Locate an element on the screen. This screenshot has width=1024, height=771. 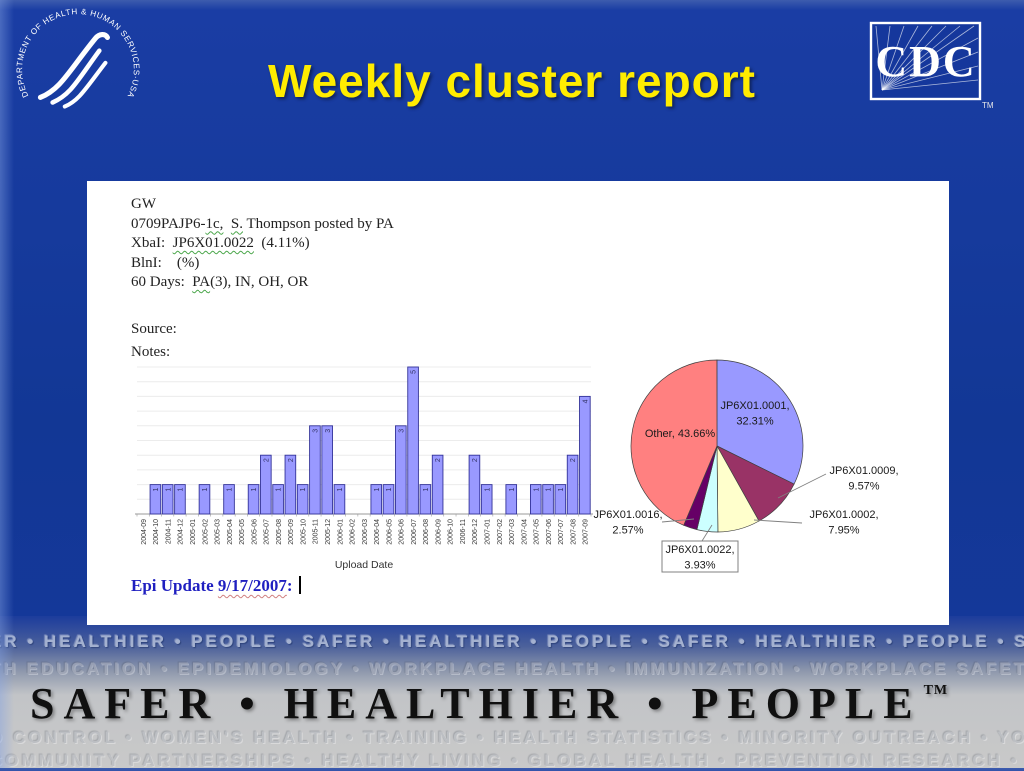
hhs-eagle-icon is located at coordinates (73, 70).